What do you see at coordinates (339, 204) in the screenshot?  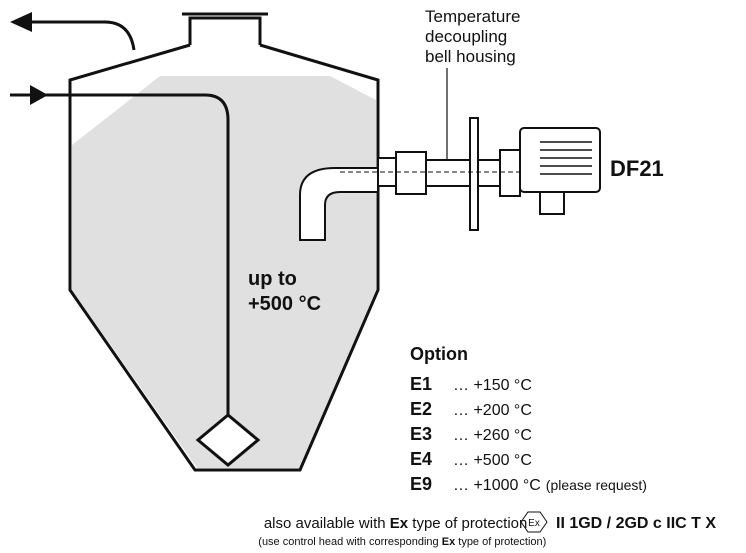 I see `elbow` at bounding box center [339, 204].